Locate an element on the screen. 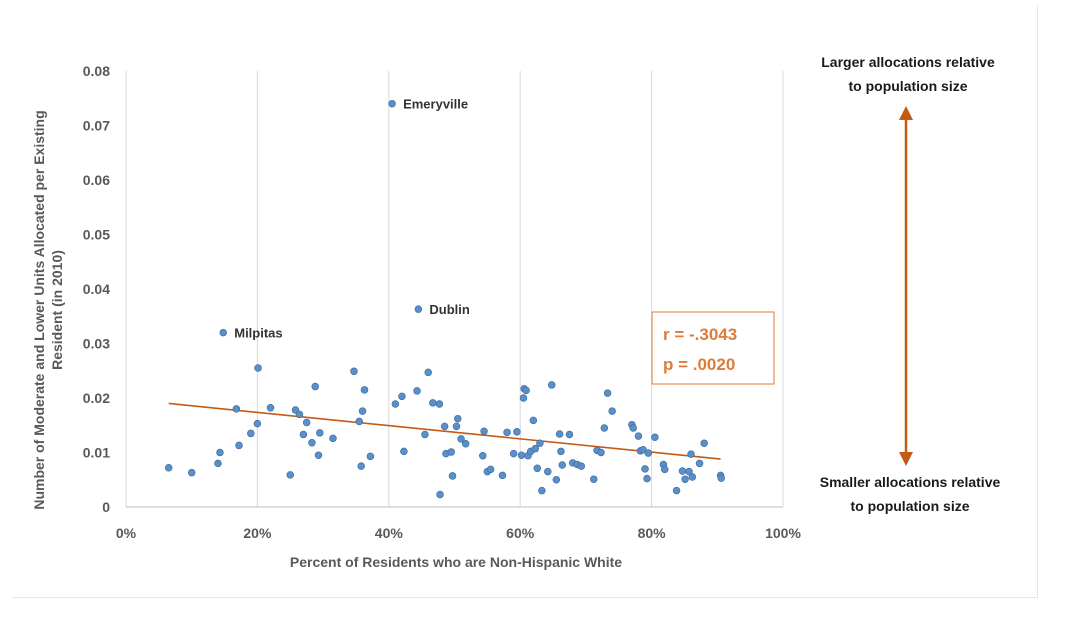 The image size is (1066, 636). labeled-points: Emeryville Dublin Milpitas is located at coordinates (344, 219).